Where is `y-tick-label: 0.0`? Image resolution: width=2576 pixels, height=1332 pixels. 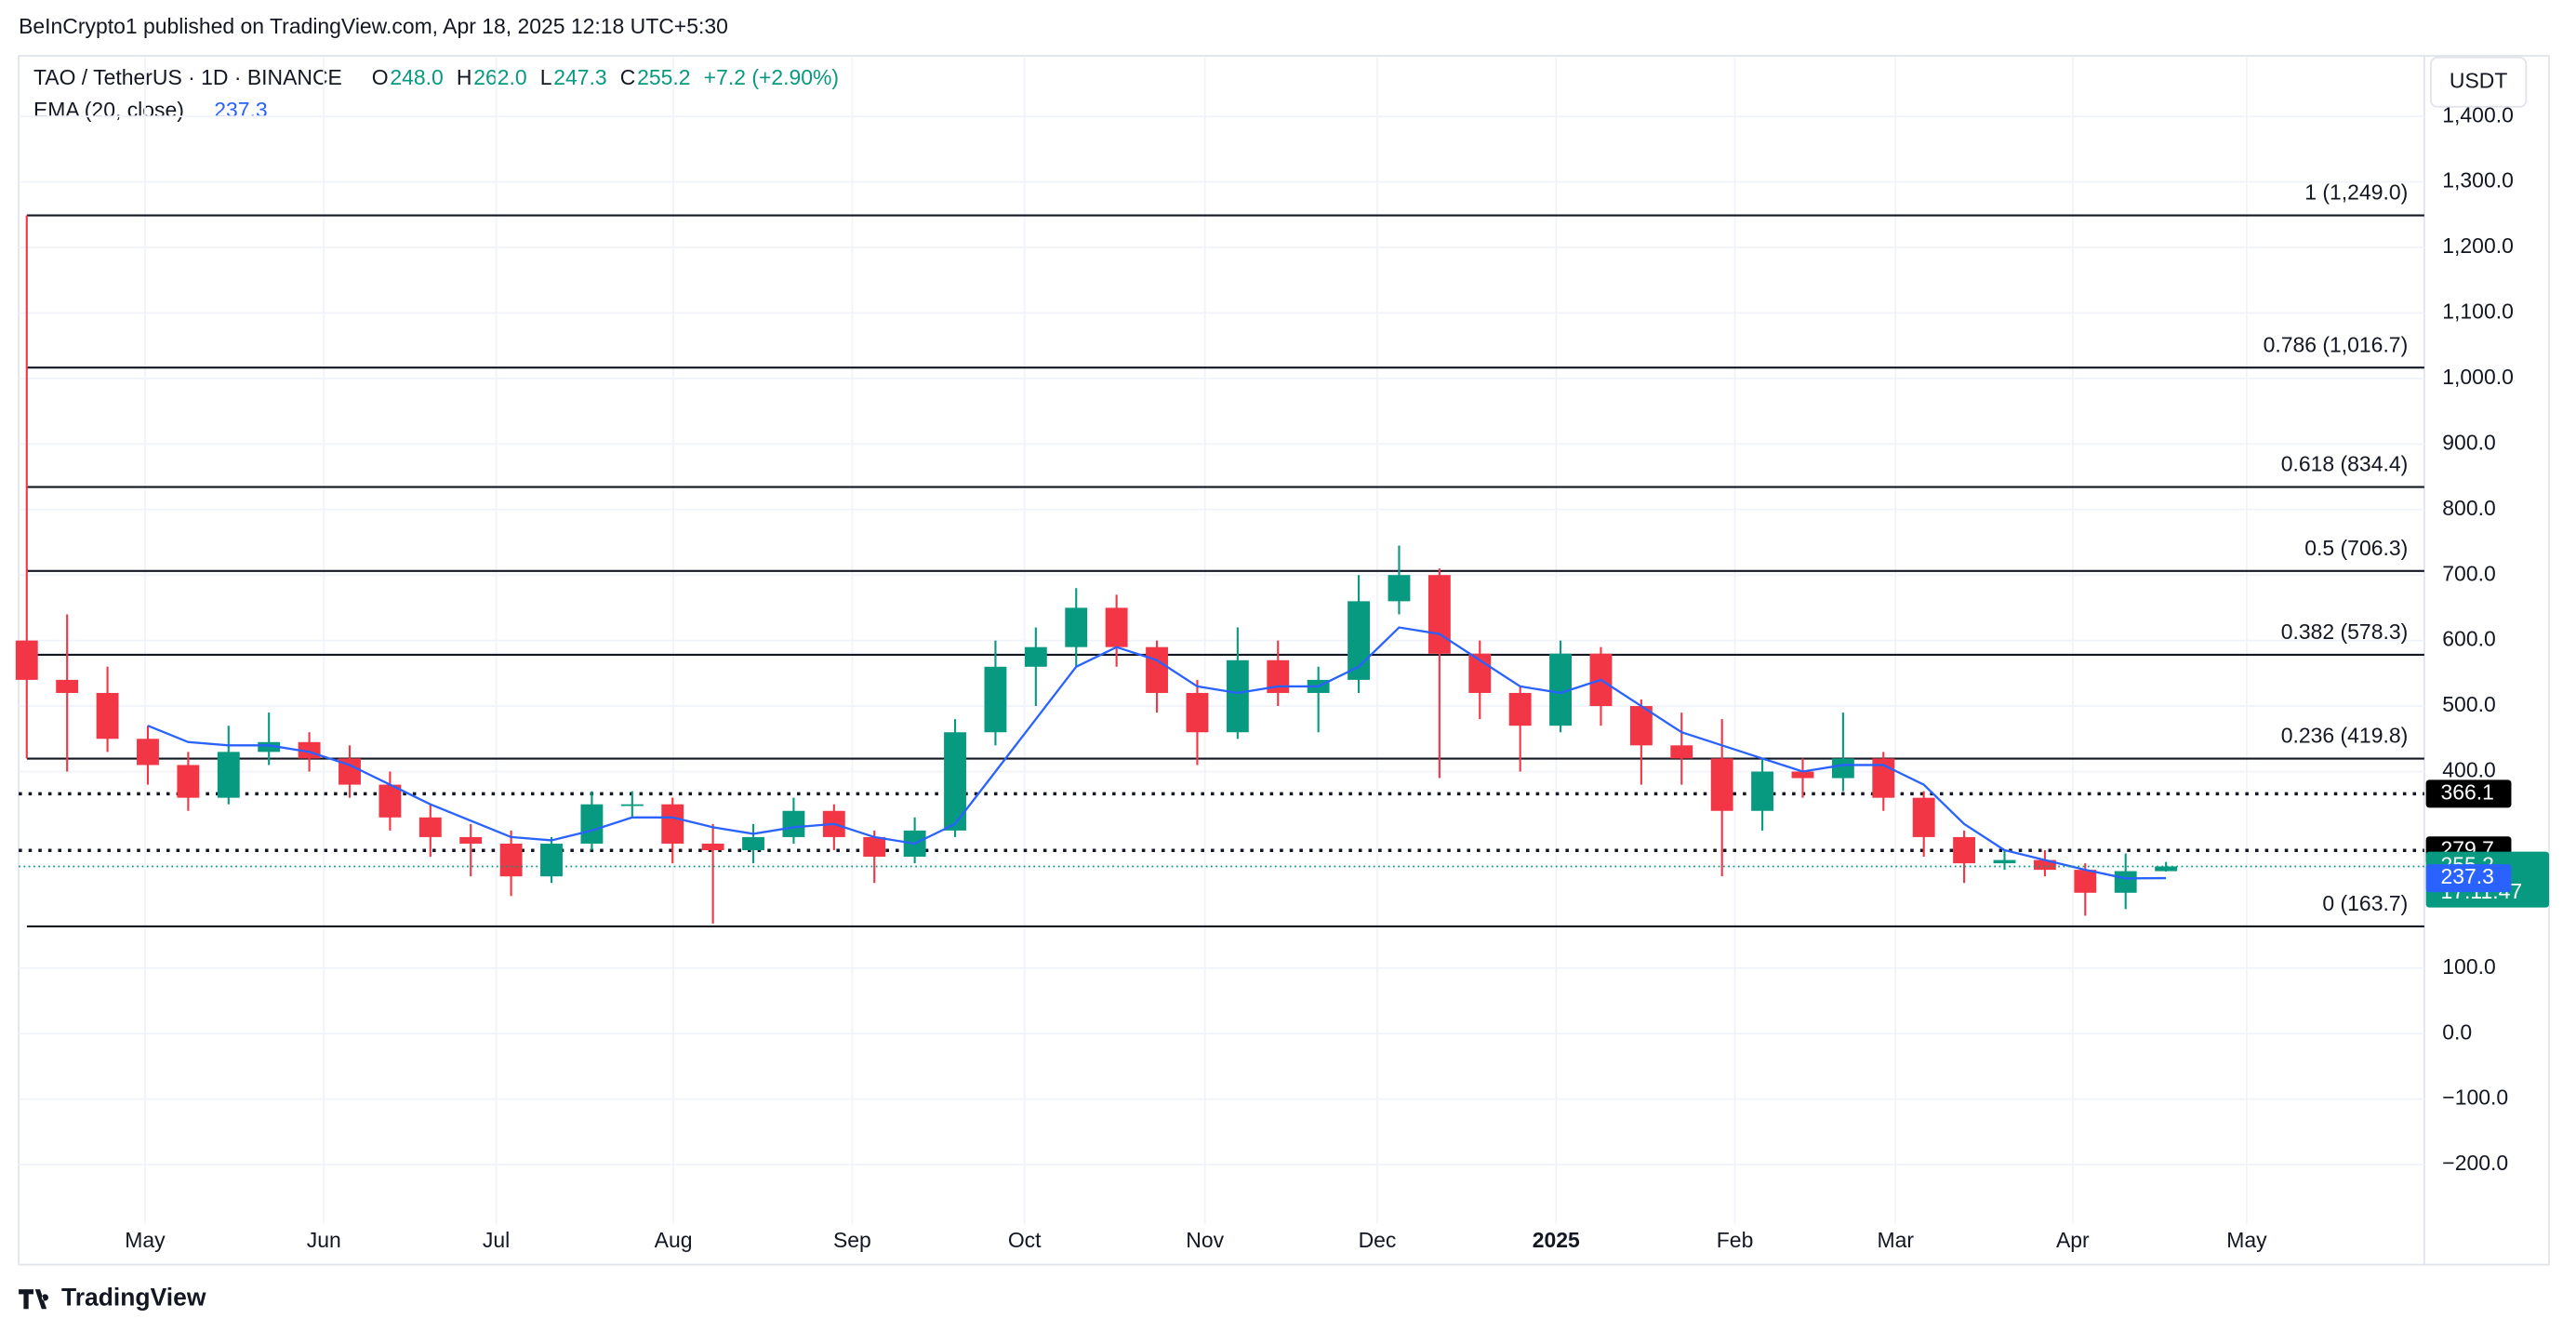
y-tick-label: 0.0 is located at coordinates (2457, 1031).